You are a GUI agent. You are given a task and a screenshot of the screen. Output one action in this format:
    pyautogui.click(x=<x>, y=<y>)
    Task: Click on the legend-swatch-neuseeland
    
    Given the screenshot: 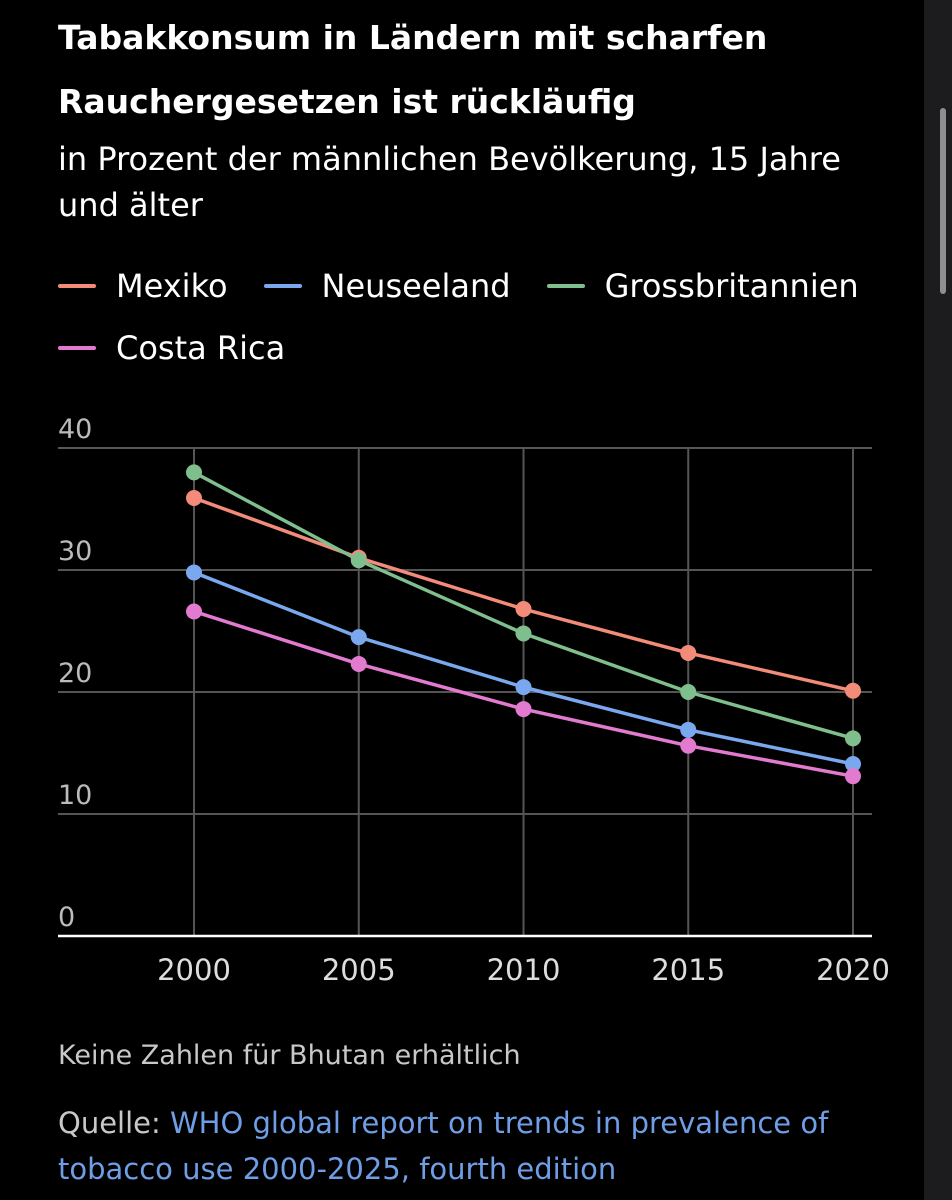 What is the action you would take?
    pyautogui.click(x=282, y=286)
    